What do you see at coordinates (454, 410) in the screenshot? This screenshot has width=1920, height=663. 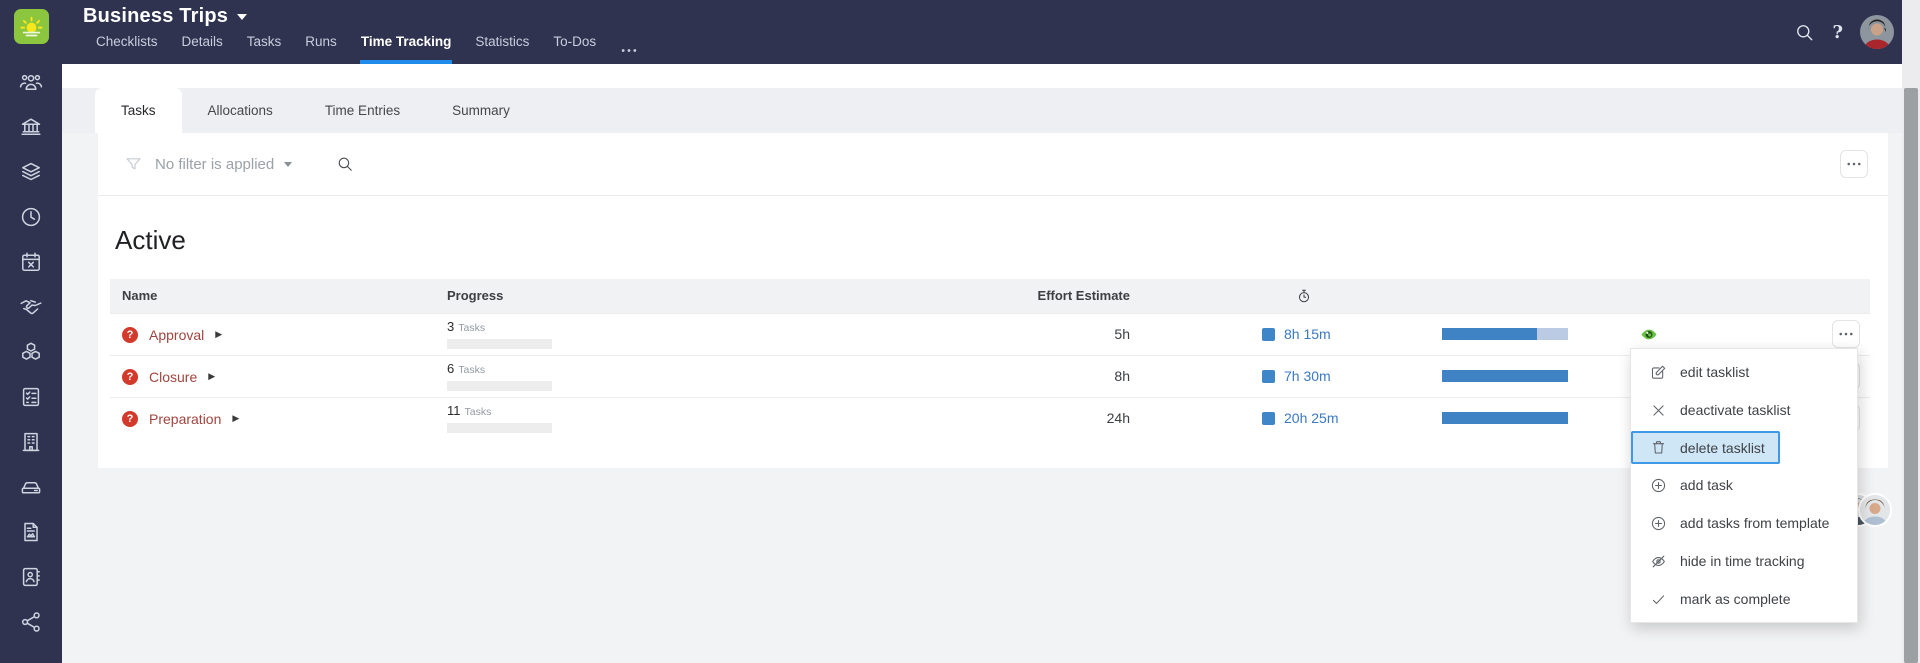 I see `tasks-count: 11` at bounding box center [454, 410].